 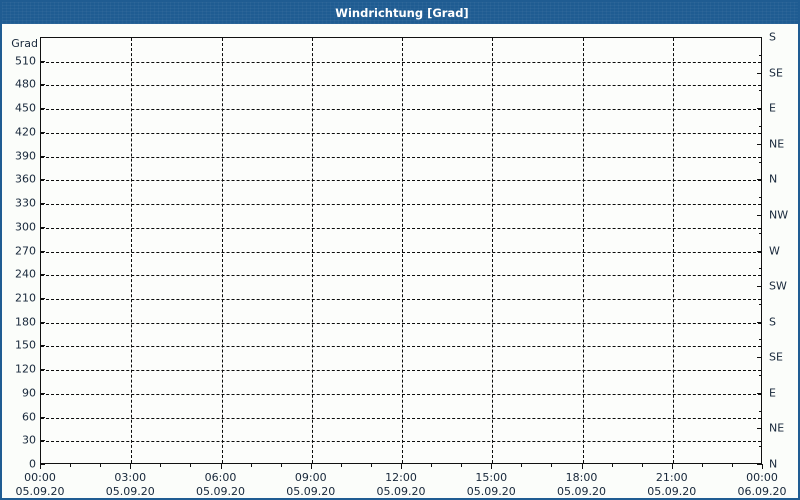 I want to click on y-axis-tick-label: 180, so click(x=25, y=322).